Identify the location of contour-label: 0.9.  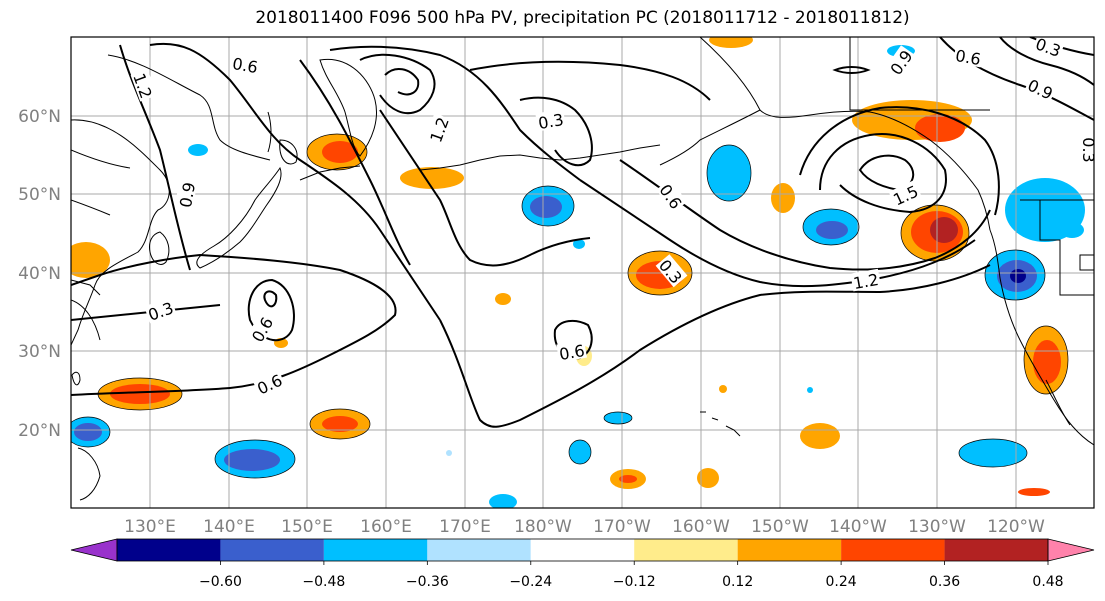
(187, 195).